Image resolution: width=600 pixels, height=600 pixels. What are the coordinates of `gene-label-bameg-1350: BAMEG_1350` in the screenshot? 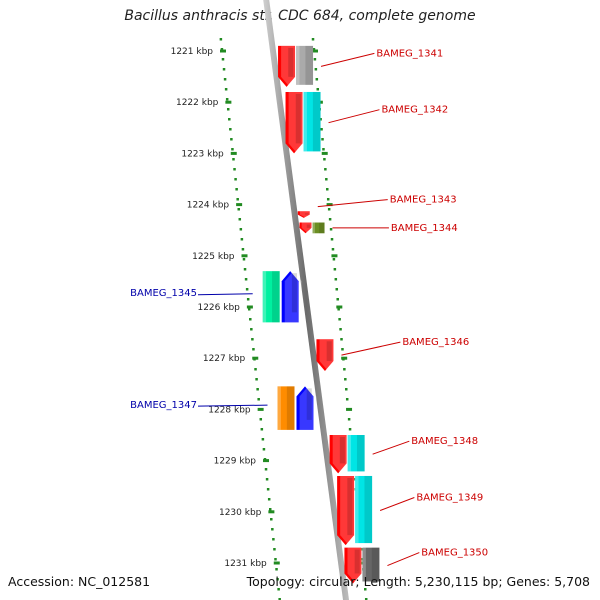 It's located at (454, 553).